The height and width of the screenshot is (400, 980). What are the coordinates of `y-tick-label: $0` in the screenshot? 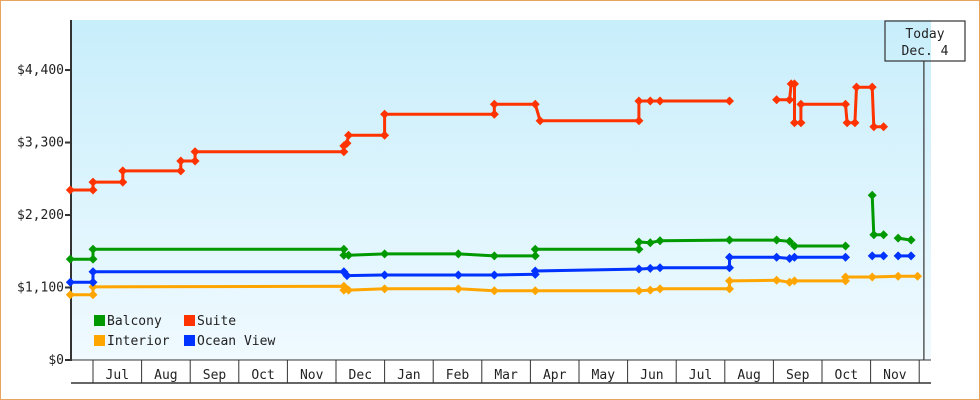 It's located at (56, 360).